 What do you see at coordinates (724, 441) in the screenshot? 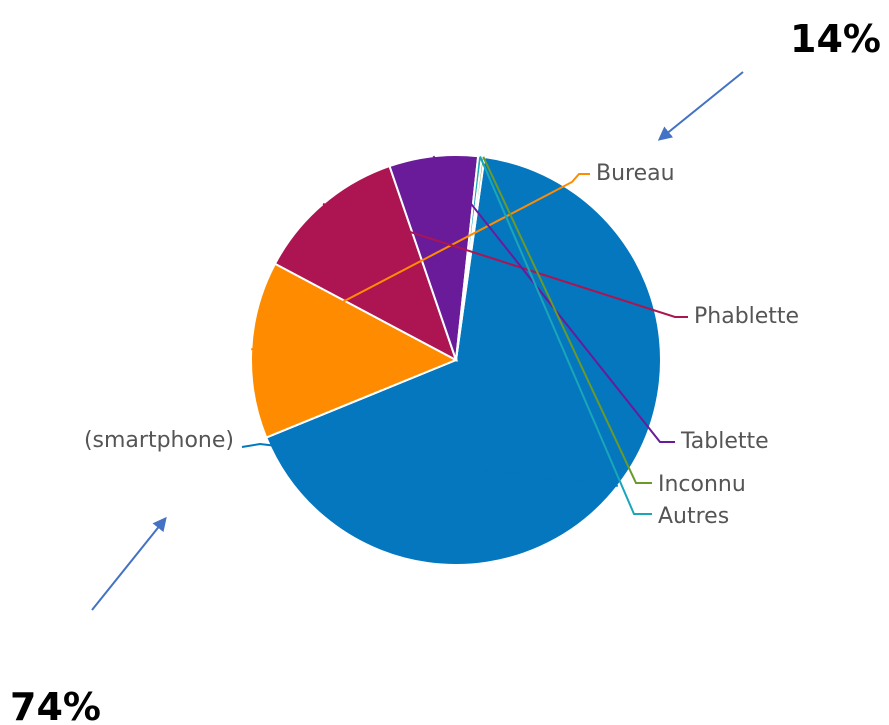
I see `slice-label-tablette: Tablette` at bounding box center [724, 441].